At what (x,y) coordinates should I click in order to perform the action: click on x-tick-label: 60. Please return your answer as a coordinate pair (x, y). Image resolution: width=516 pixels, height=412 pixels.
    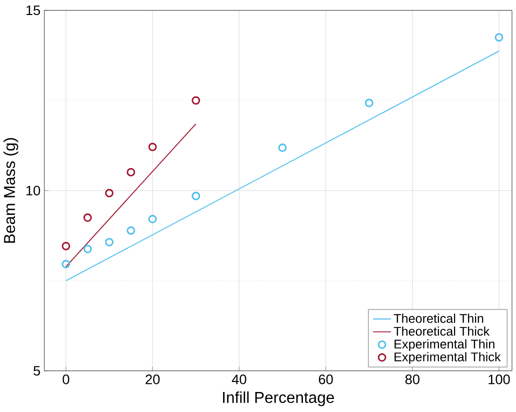
    Looking at the image, I should click on (325, 379).